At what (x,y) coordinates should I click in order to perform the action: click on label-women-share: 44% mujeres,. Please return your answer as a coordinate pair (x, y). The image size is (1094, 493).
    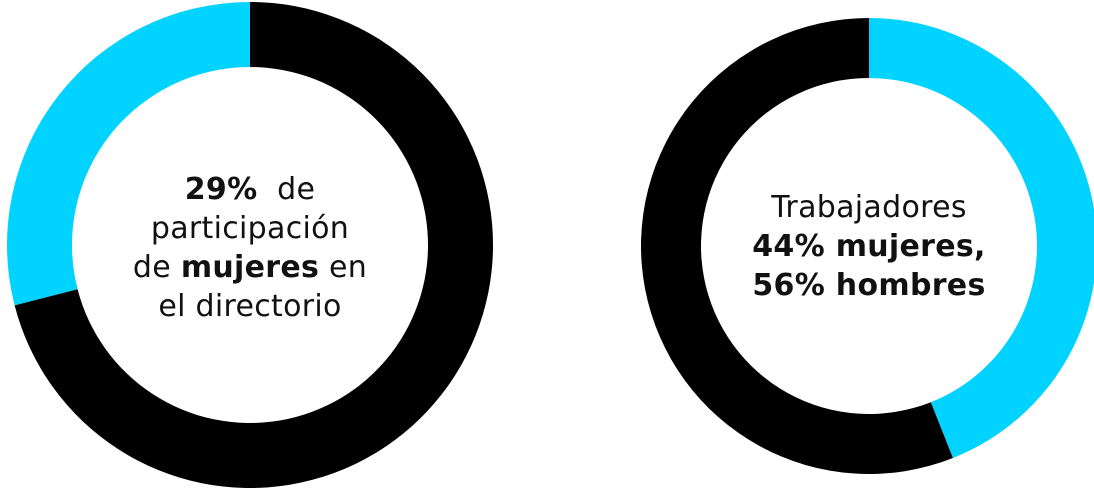
    Looking at the image, I should click on (869, 246).